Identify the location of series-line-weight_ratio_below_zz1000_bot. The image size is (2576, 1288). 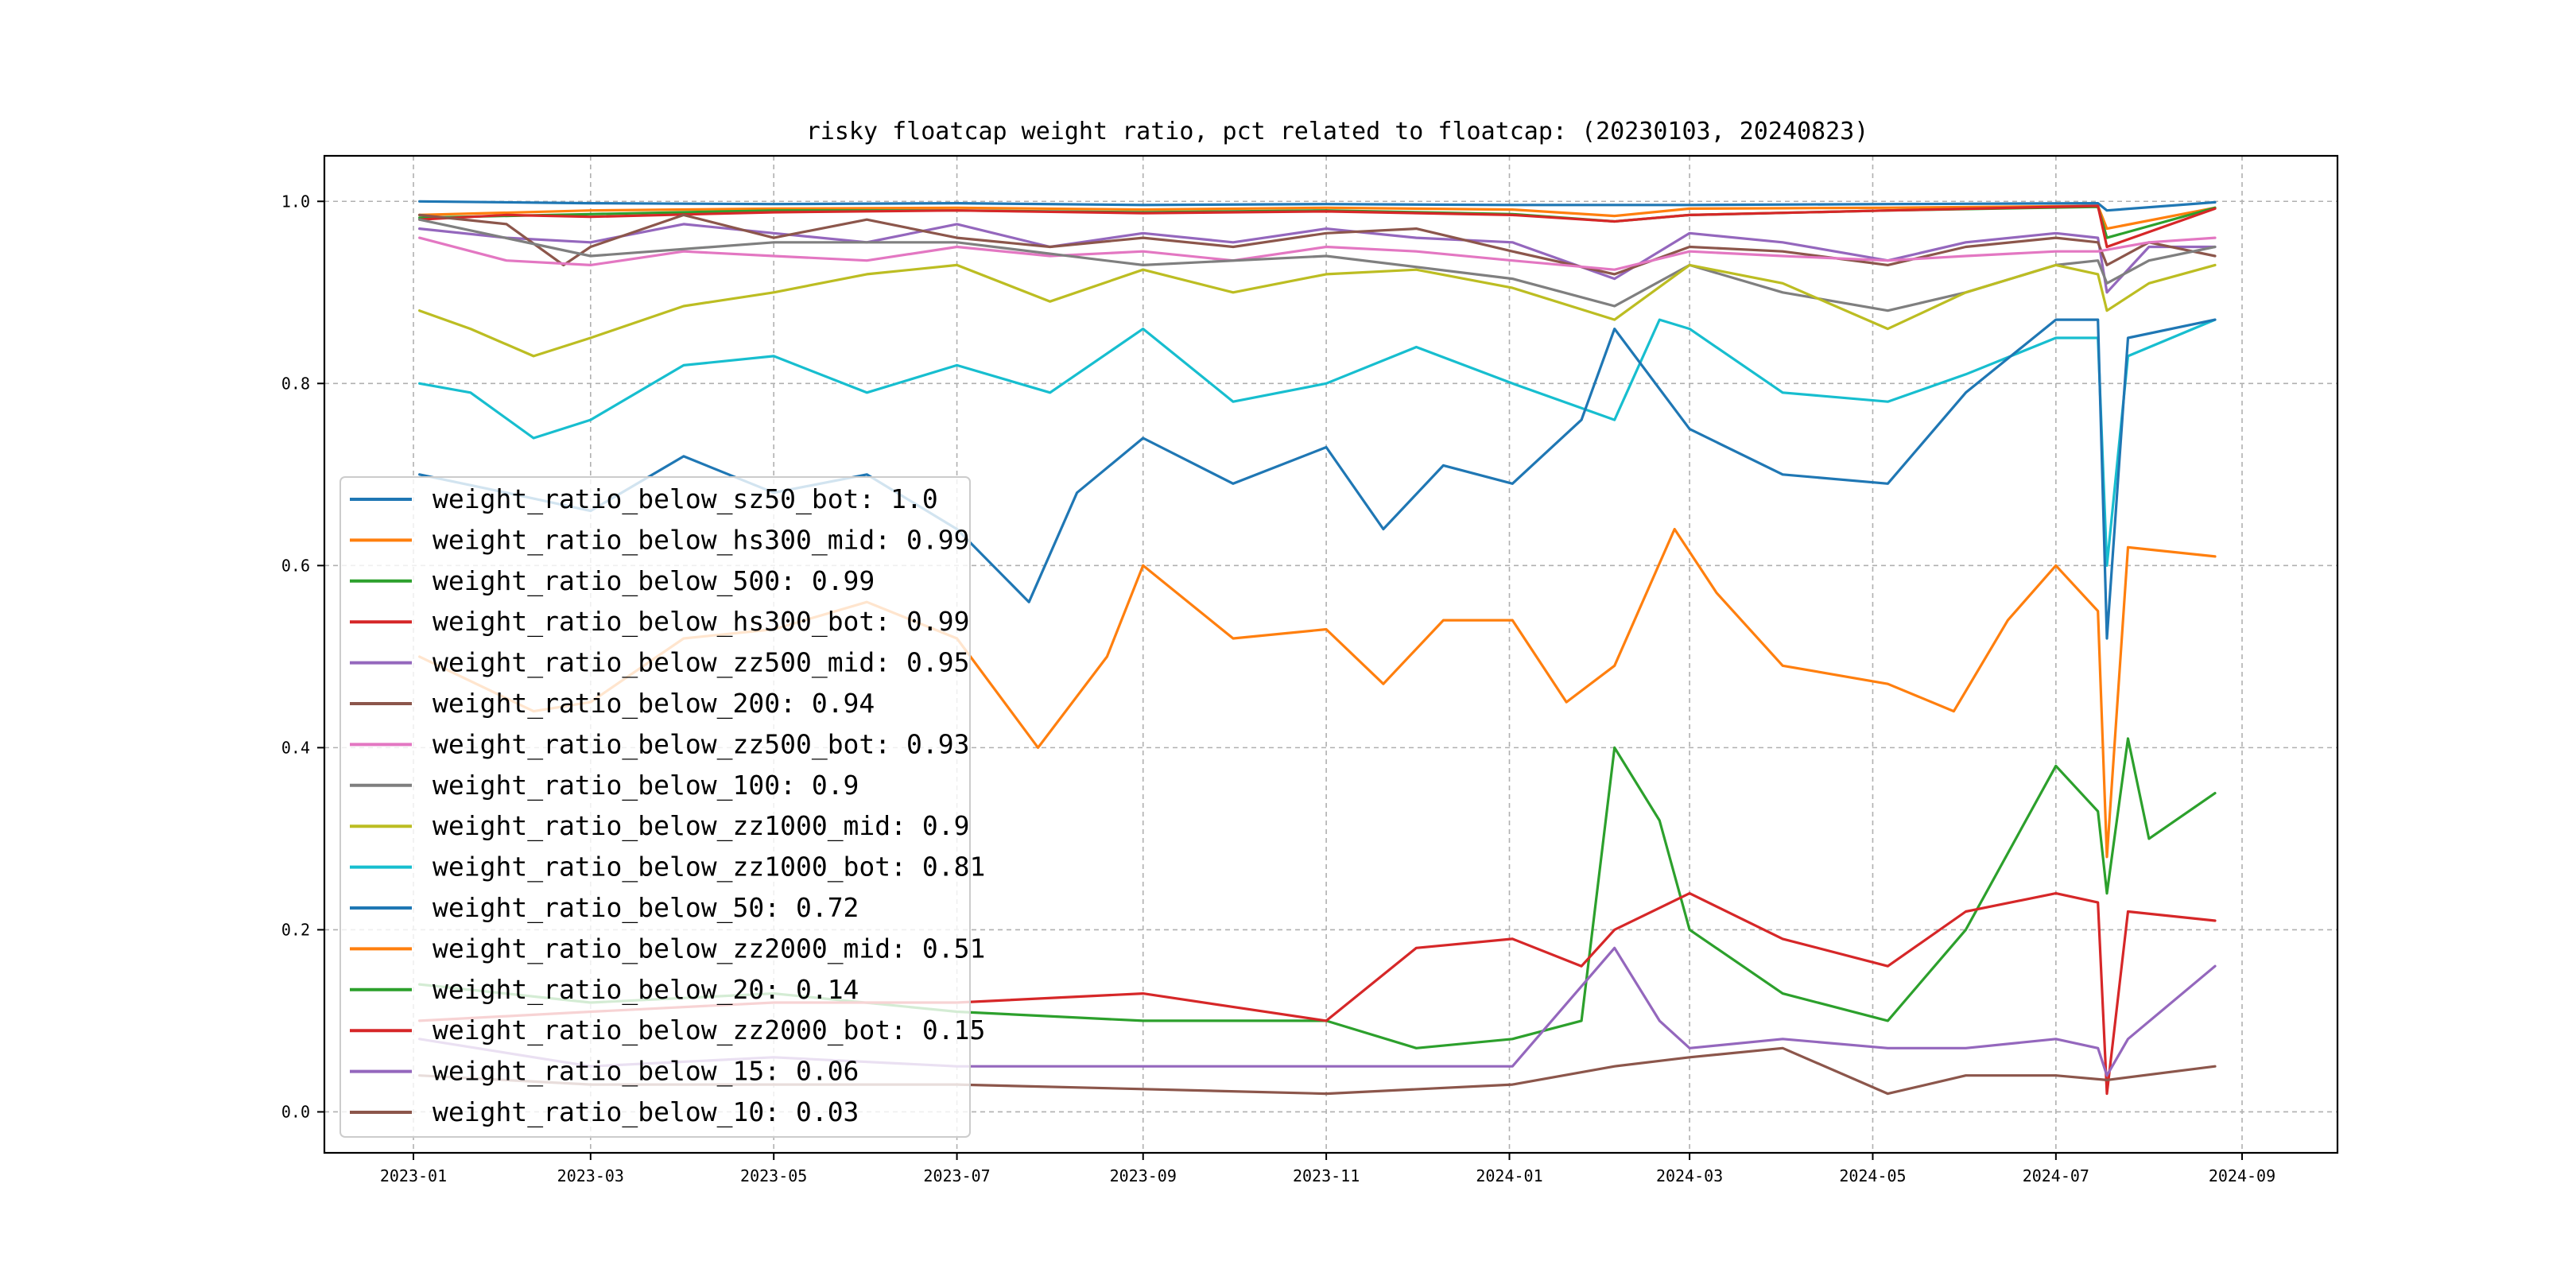
(1317, 442).